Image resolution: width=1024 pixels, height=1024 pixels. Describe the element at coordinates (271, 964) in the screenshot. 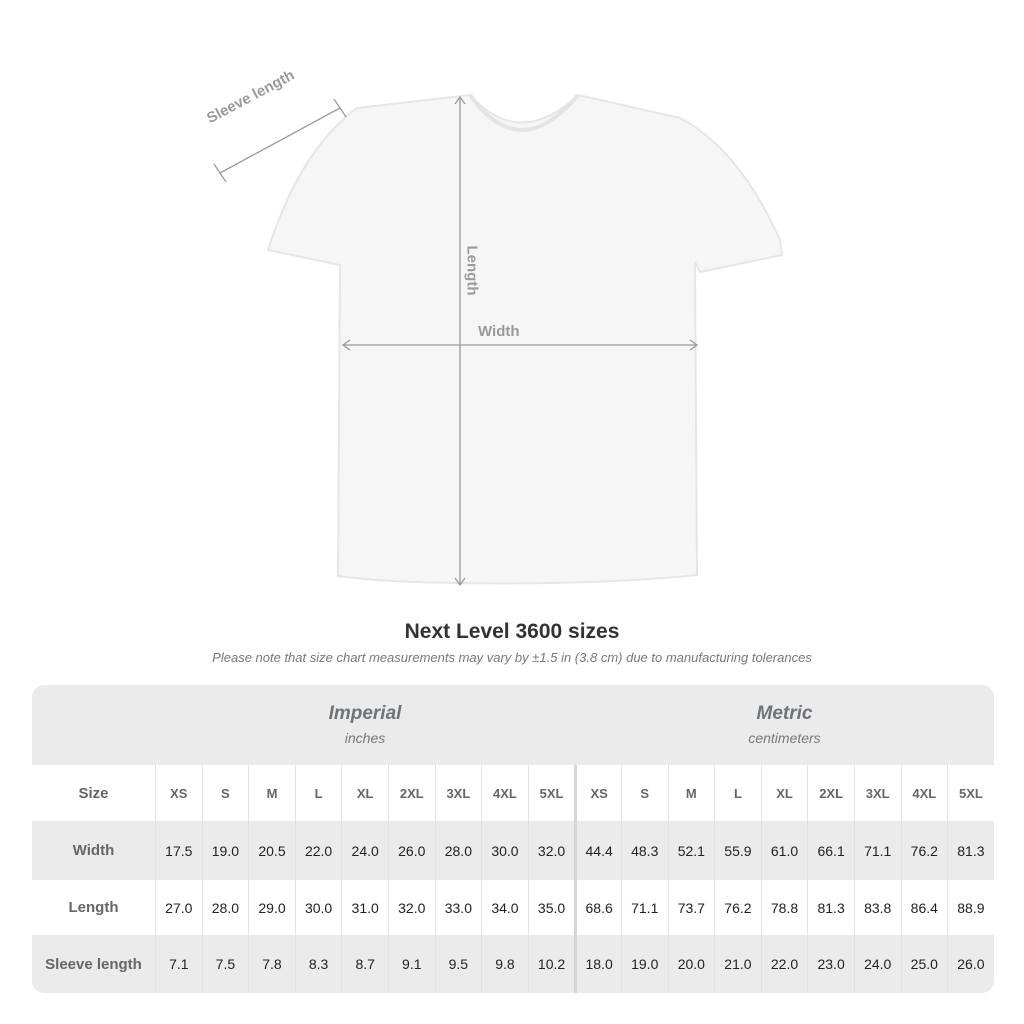

I see `imperial-cell: 7.8` at that location.